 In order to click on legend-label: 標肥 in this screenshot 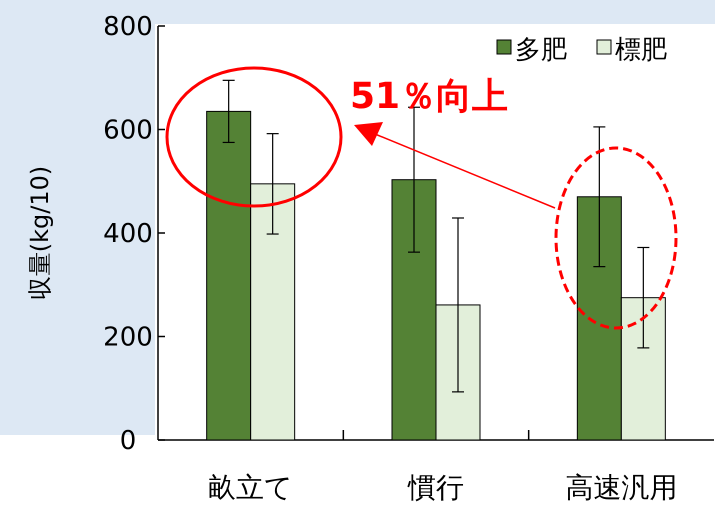, I will do `click(641, 50)`.